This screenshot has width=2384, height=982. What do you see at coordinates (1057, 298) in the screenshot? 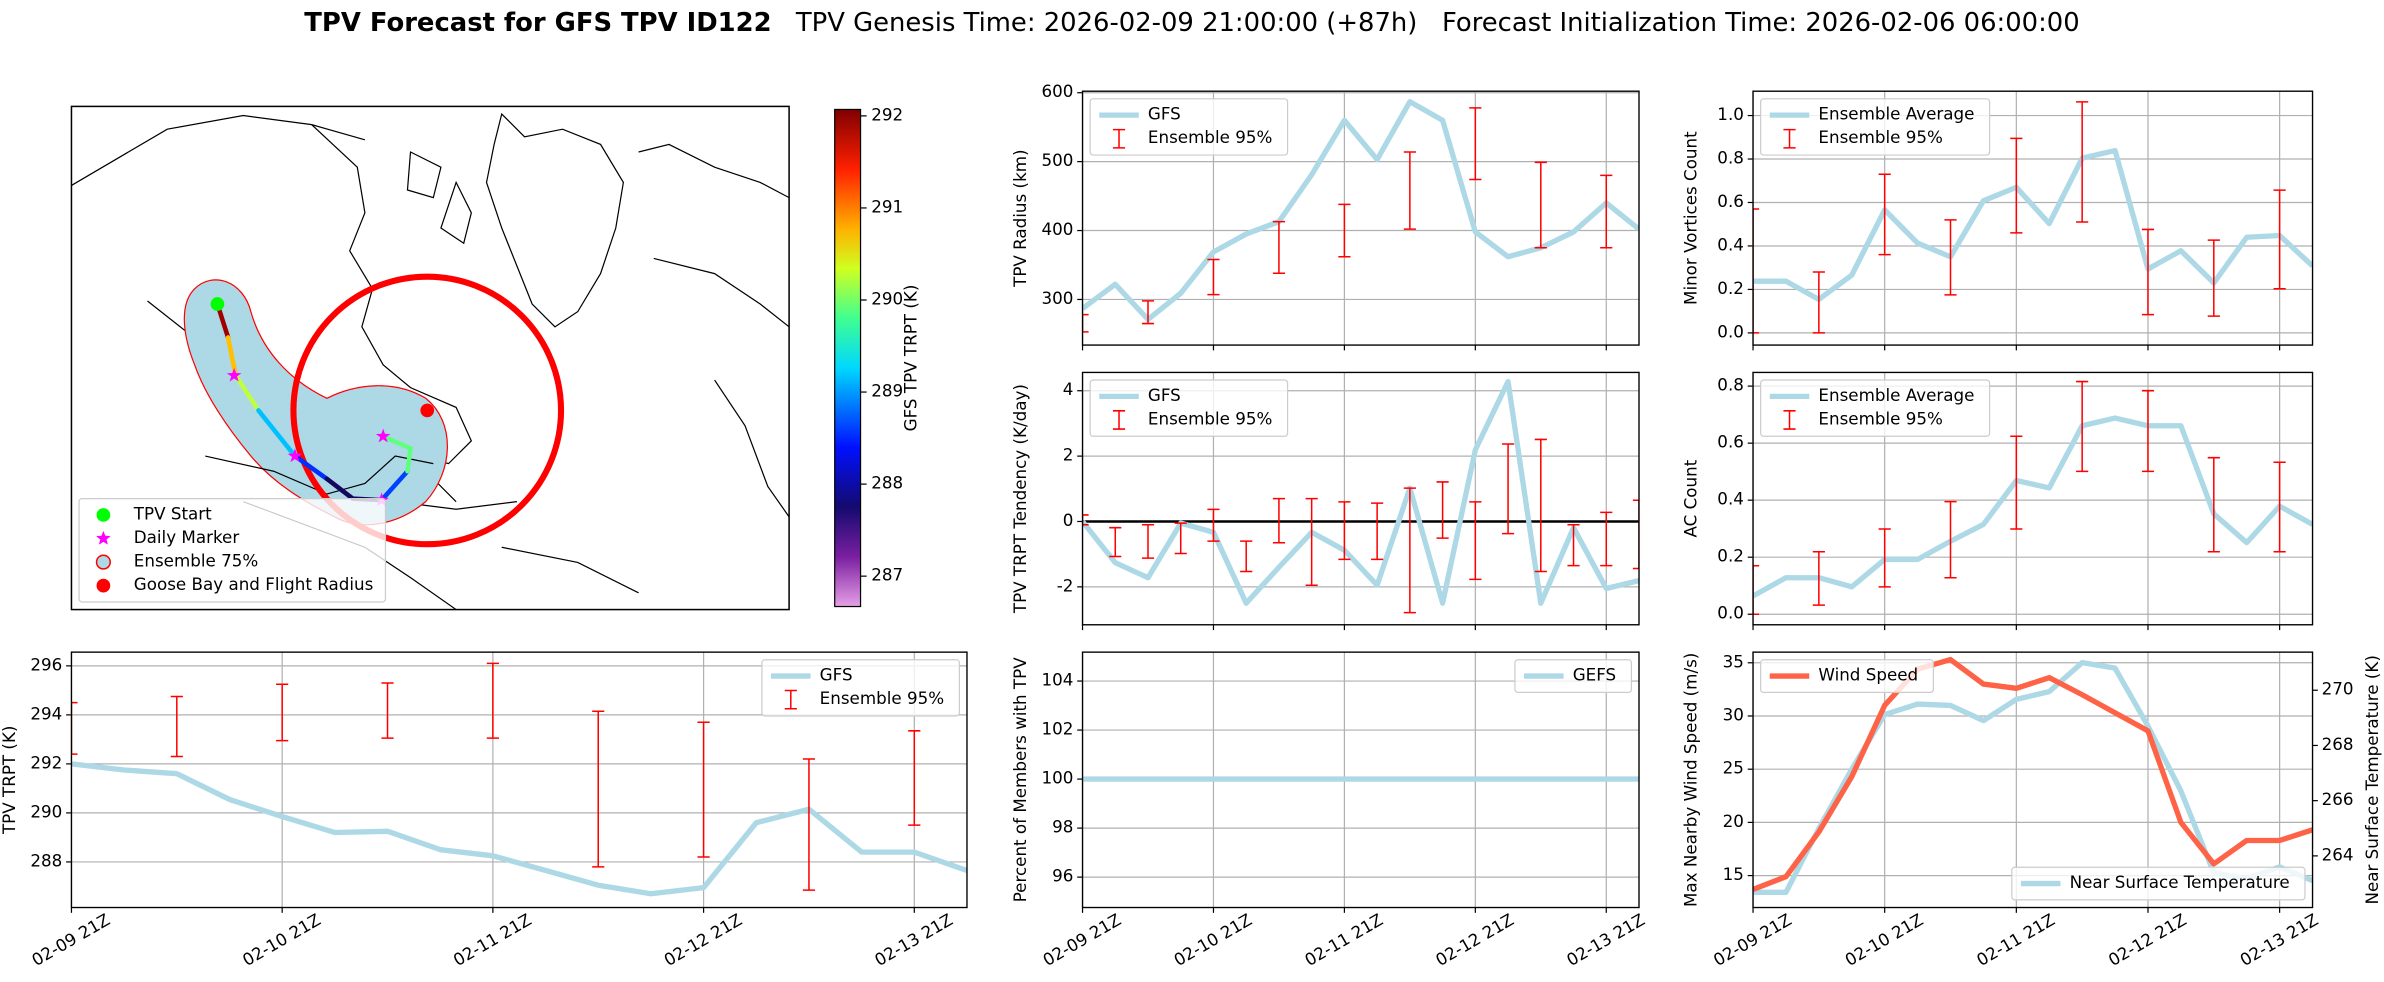
I see `y-tick-label: 300` at bounding box center [1057, 298].